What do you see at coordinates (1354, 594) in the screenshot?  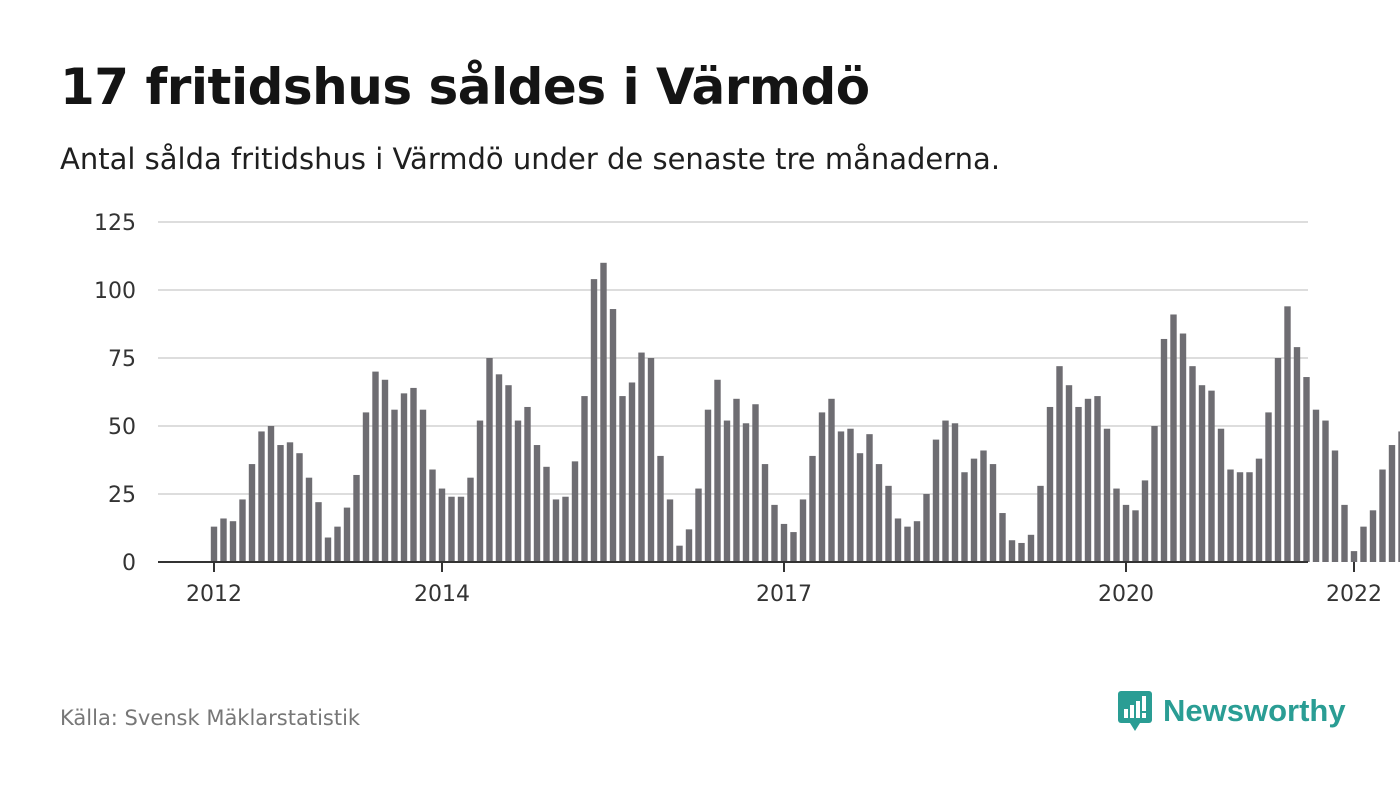 I see `x-tick-label: 2022` at bounding box center [1354, 594].